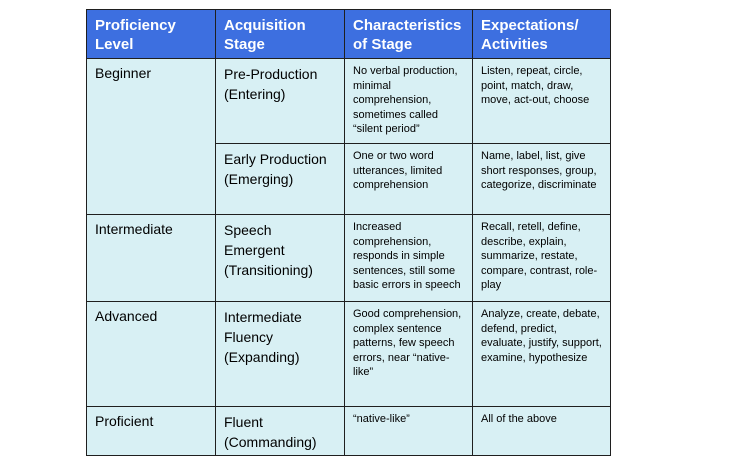 The width and height of the screenshot is (744, 456). I want to click on level-cell: Intermediate, so click(151, 258).